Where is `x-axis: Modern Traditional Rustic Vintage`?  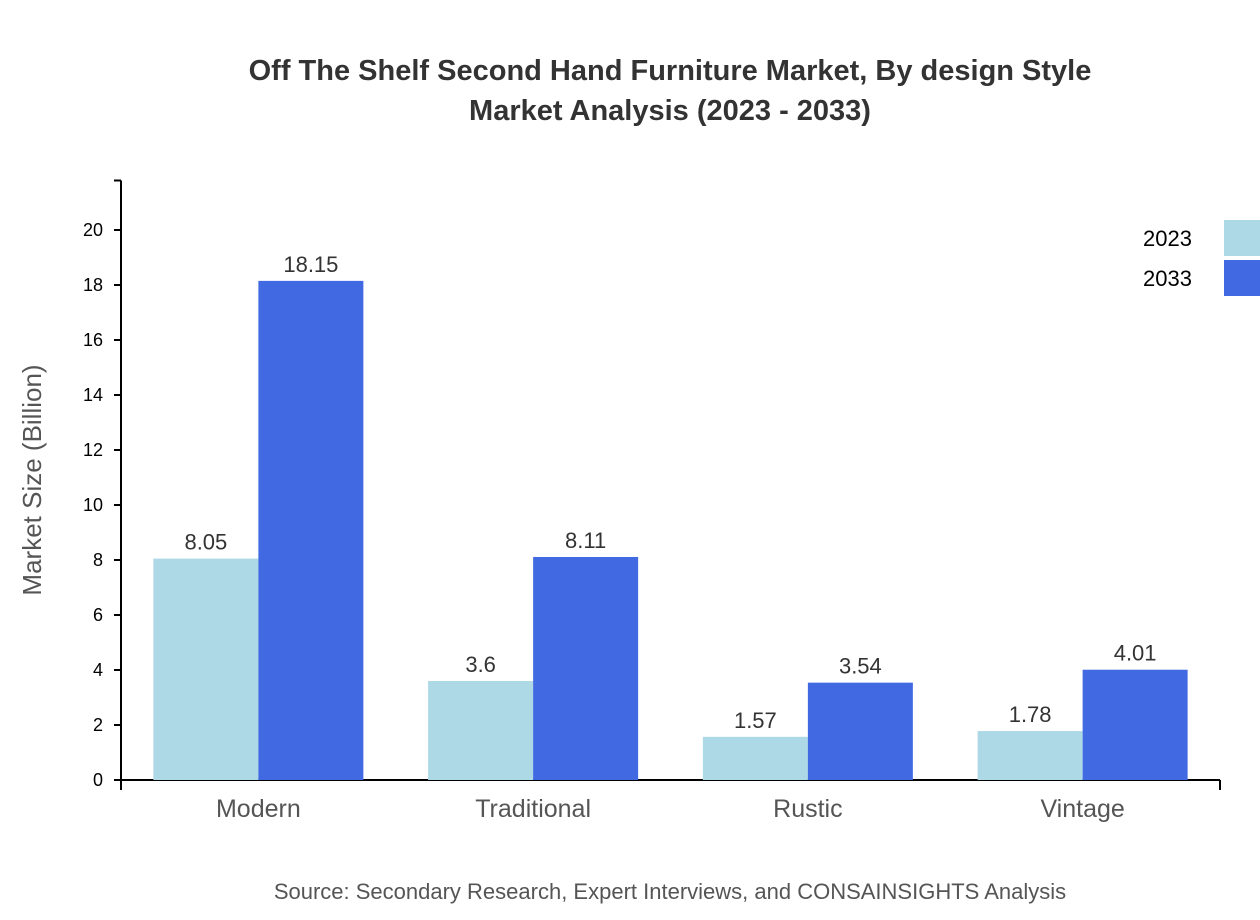
x-axis: Modern Traditional Rustic Vintage is located at coordinates (670, 801).